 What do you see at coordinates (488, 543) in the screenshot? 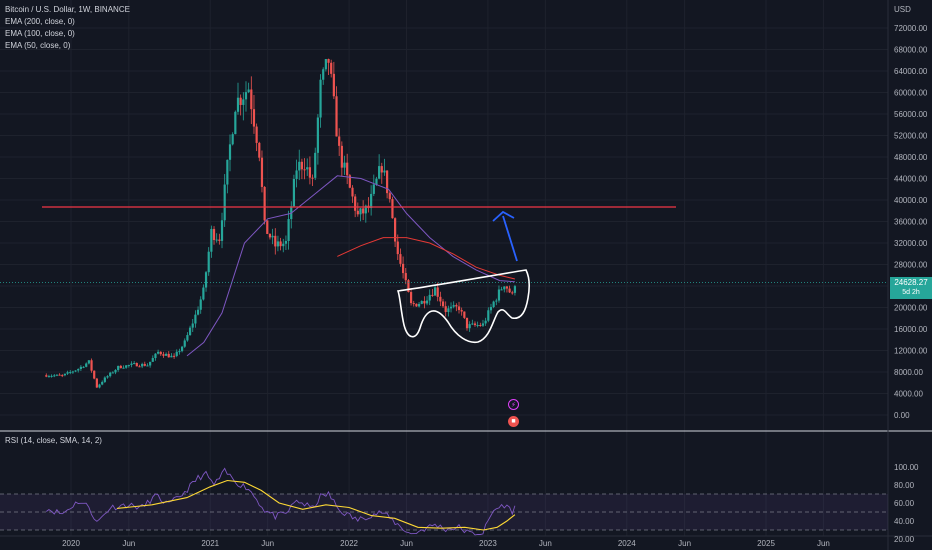
I see `x-tick-label-6: 2023` at bounding box center [488, 543].